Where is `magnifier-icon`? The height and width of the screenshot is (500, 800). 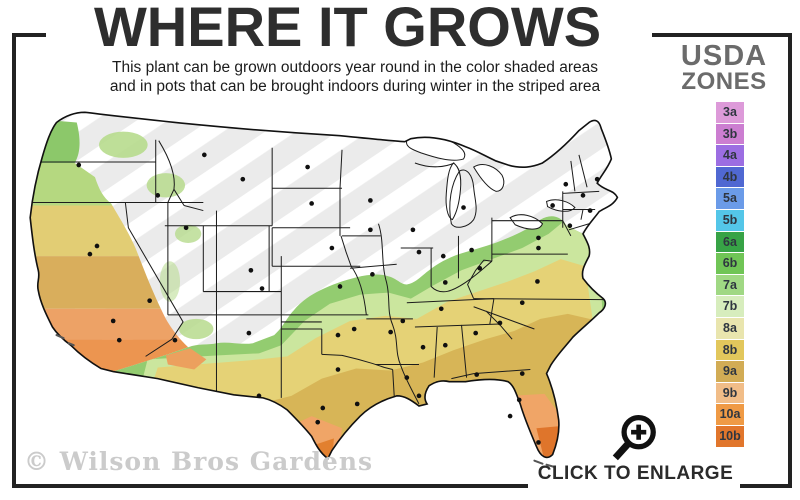
magnifier-icon is located at coordinates (634, 438).